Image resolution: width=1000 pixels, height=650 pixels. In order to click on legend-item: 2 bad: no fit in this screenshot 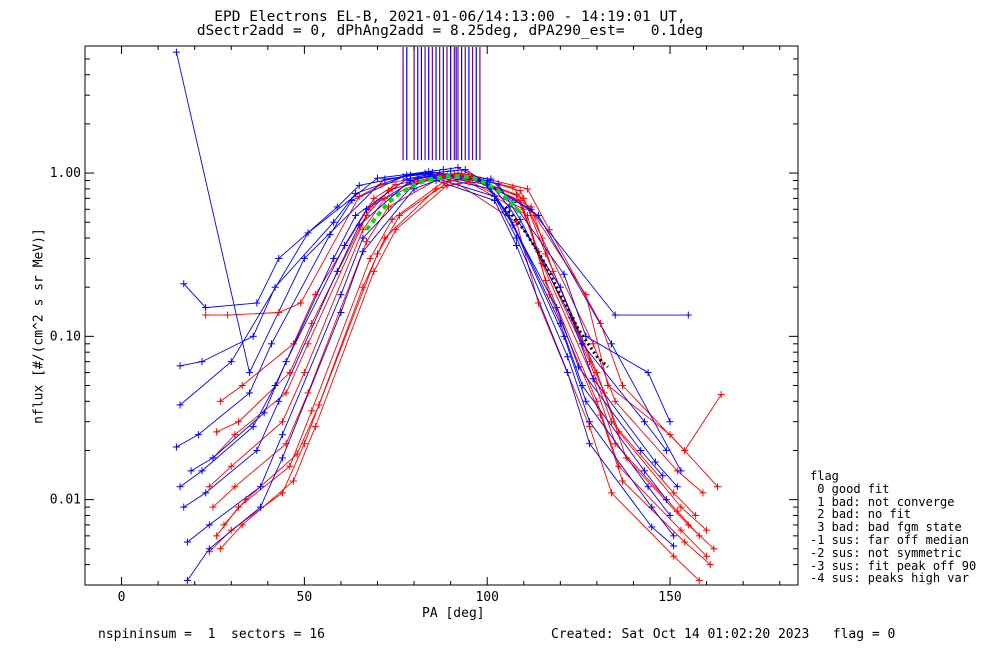, I will do `click(861, 514)`.